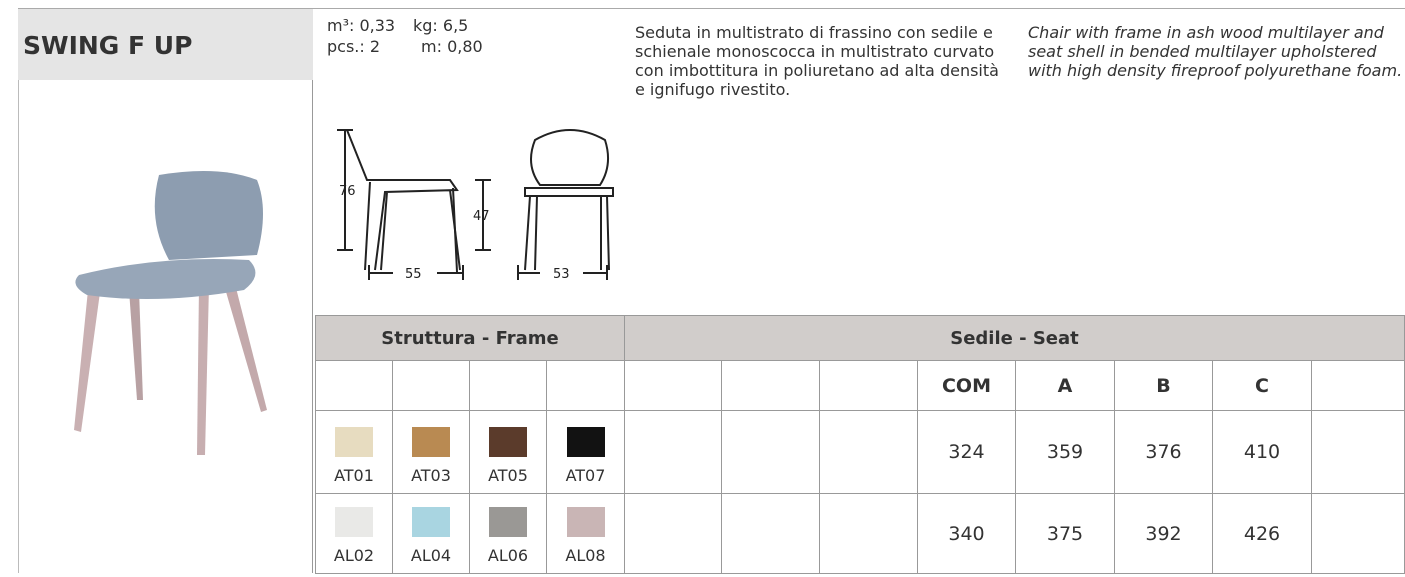 The image size is (1405, 577). Describe the element at coordinates (441, 25) in the screenshot. I see `spec: kg: 6,5` at that location.